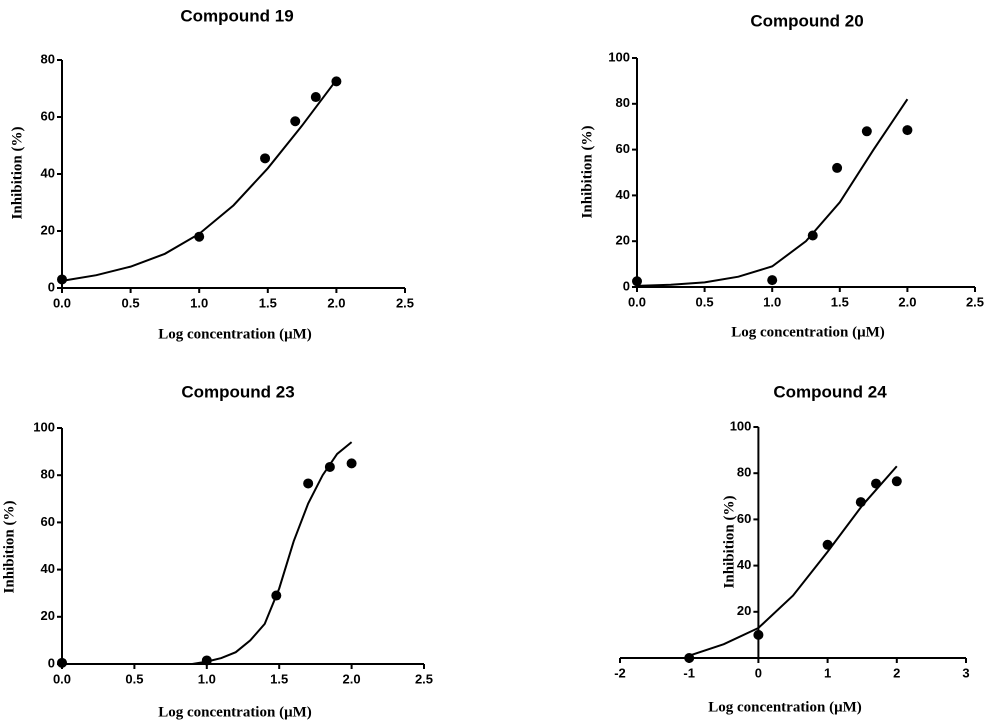  Describe the element at coordinates (620, 672) in the screenshot. I see `x-tick-label: -2` at that location.